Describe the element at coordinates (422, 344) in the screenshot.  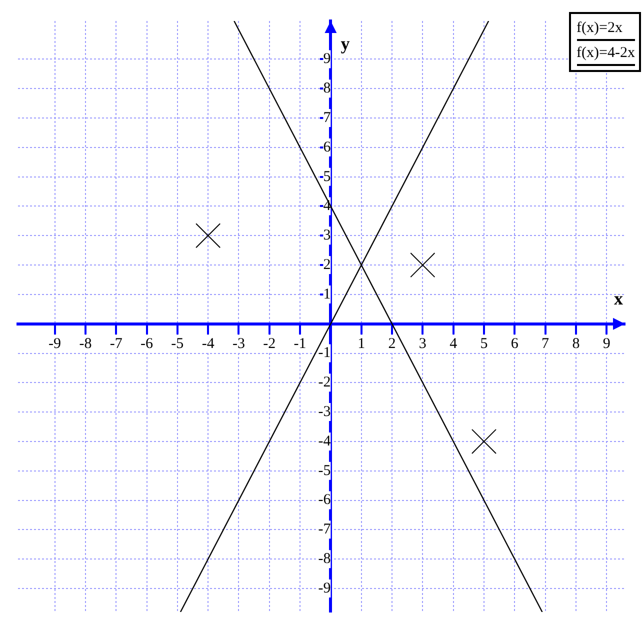
I see `x-tick-label: 3` at that location.